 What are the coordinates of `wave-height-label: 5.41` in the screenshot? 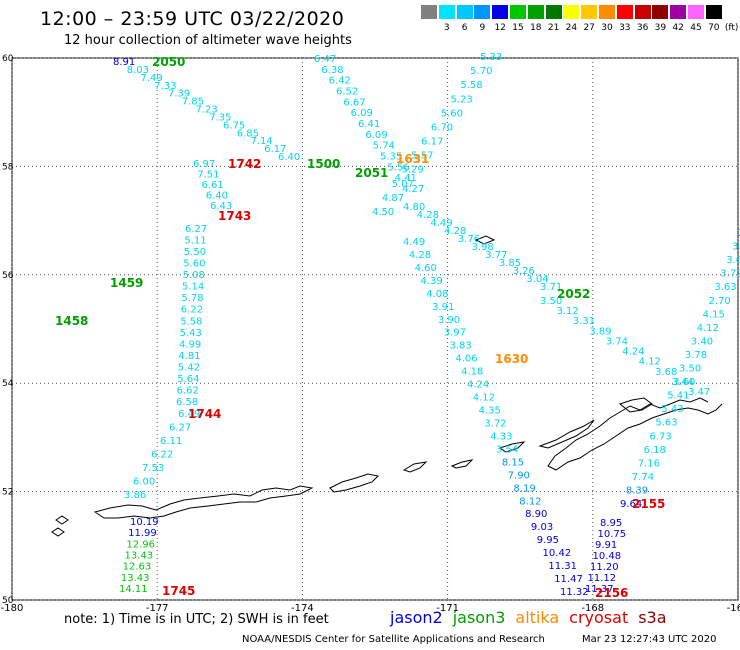 It's located at (678, 396).